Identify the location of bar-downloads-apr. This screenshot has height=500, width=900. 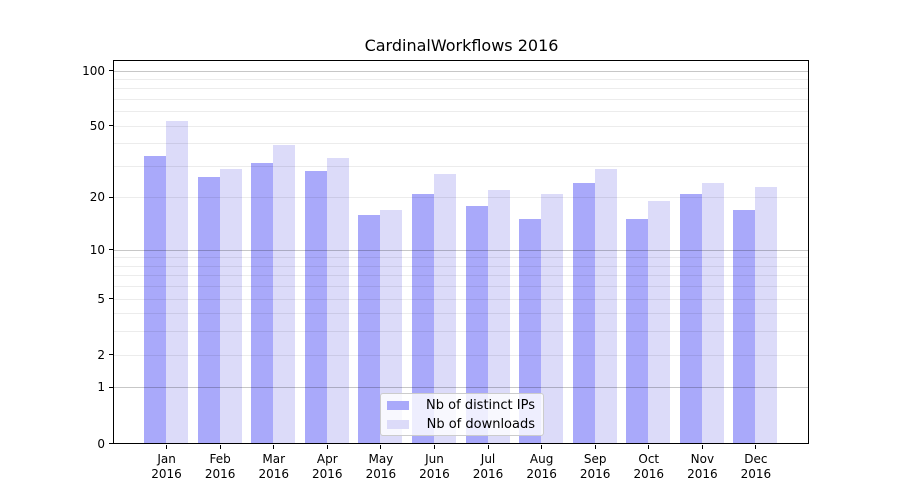
(337, 301).